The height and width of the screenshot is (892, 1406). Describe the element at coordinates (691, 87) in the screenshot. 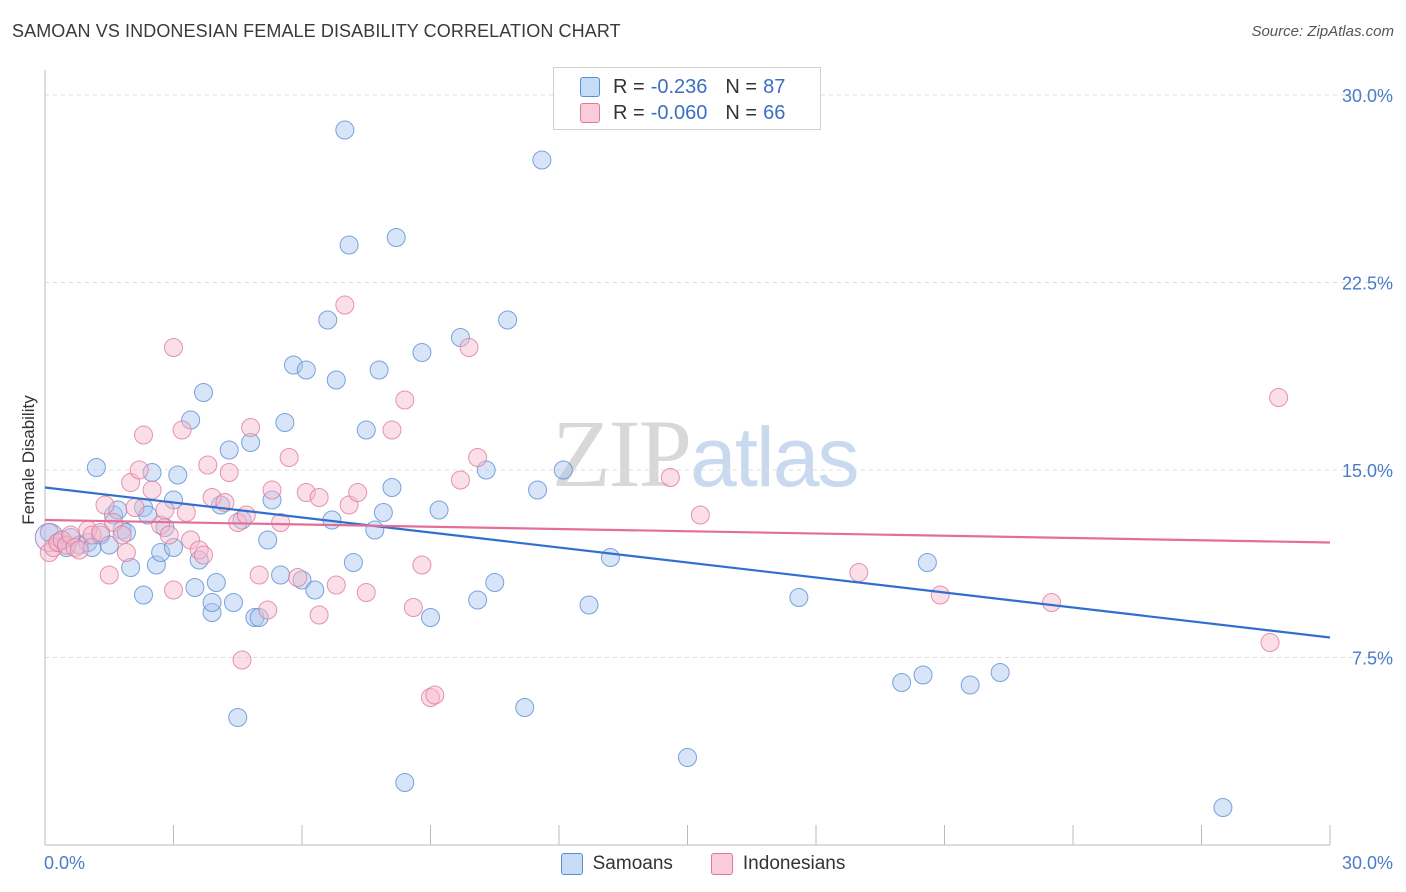

I see `legend-row-samoans: R = -0.236 N = 87` at that location.